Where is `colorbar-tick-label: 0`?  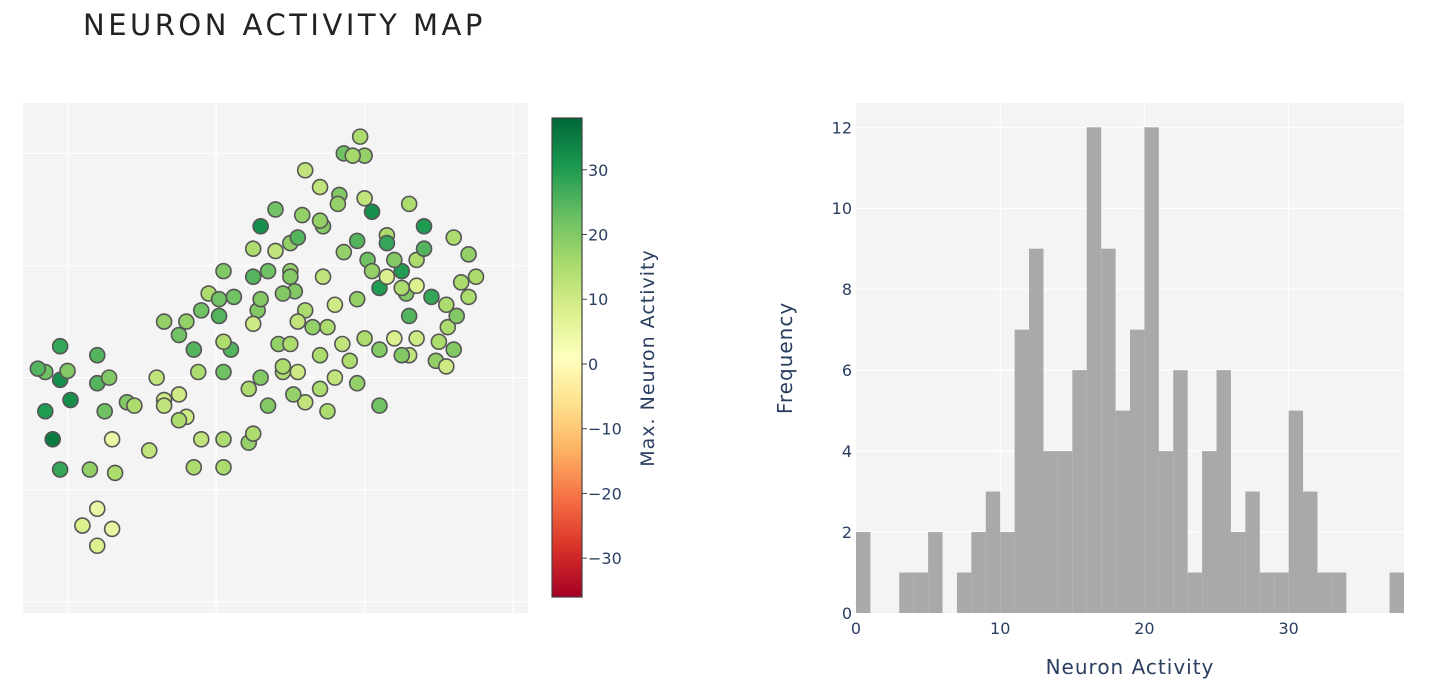 colorbar-tick-label: 0 is located at coordinates (593, 364).